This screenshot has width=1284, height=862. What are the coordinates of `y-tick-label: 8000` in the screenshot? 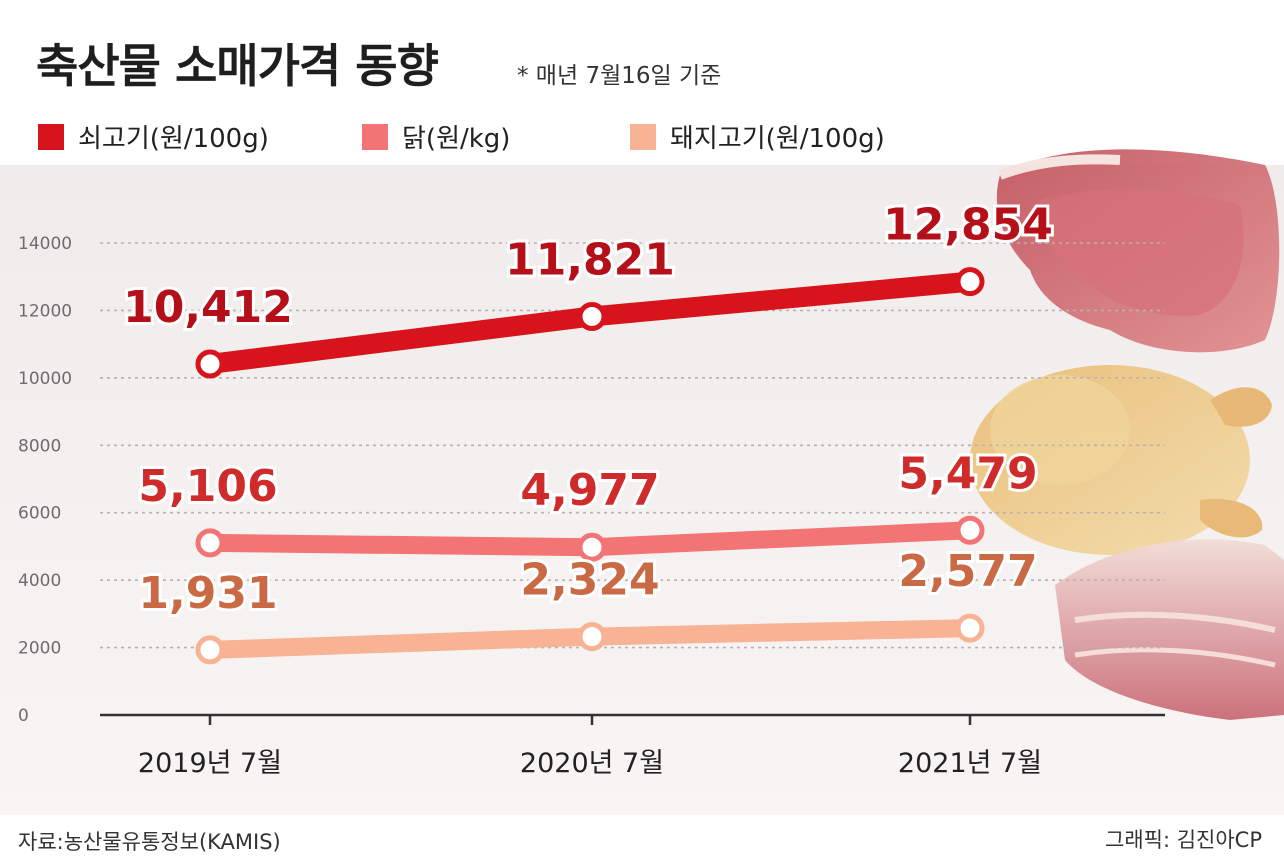 It's located at (39, 446).